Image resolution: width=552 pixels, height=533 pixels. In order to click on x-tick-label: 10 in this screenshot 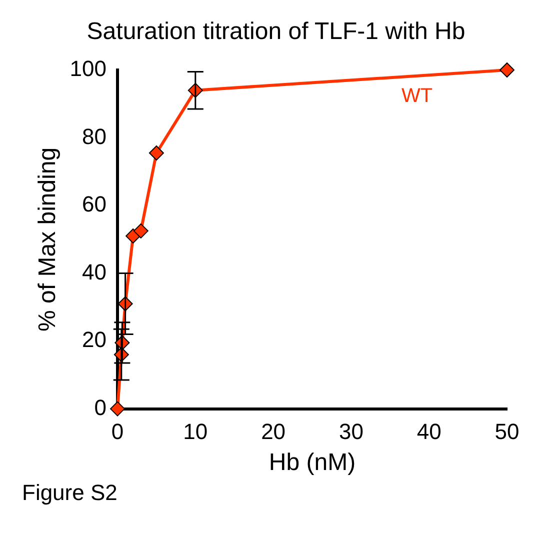, I will do `click(195, 431)`.